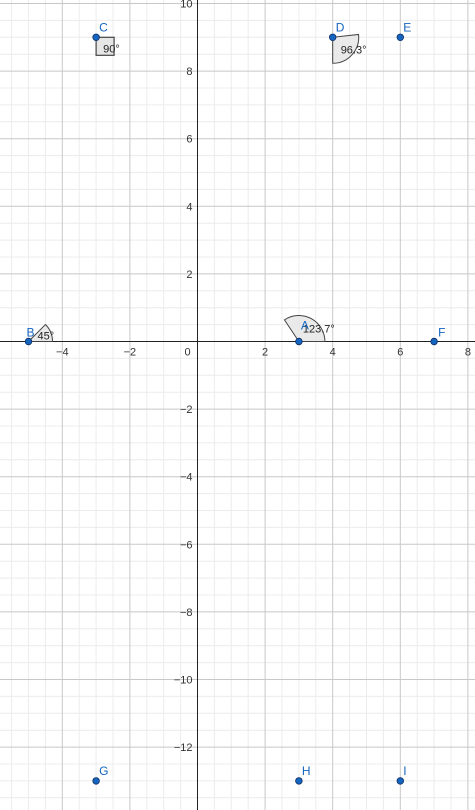  What do you see at coordinates (468, 353) in the screenshot?
I see `x-tick-label: 8` at bounding box center [468, 353].